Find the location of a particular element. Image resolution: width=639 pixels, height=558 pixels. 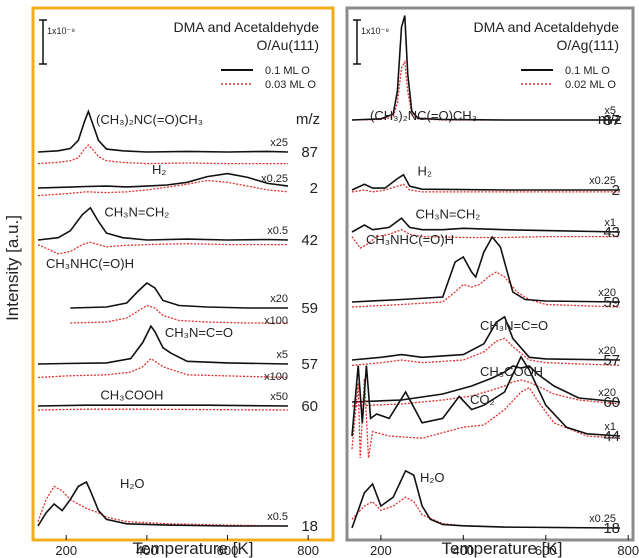

mult-high-1-3: x20 is located at coordinates (607, 293).